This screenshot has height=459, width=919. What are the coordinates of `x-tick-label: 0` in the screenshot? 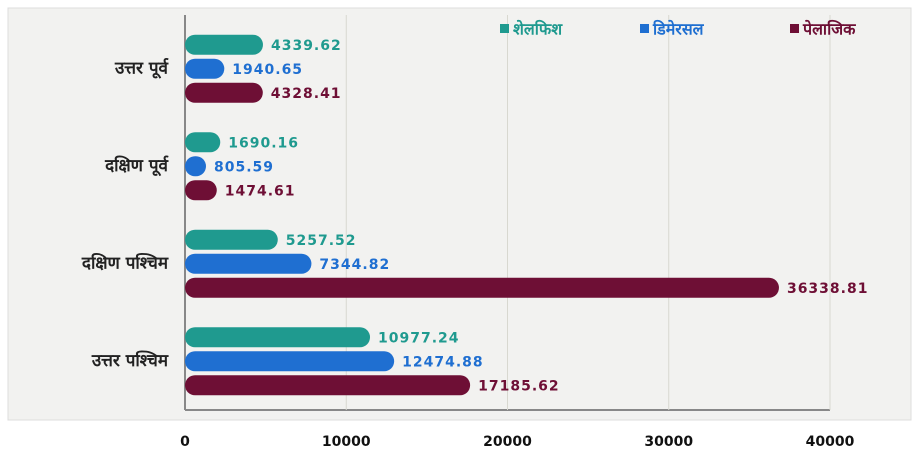 It's located at (185, 442).